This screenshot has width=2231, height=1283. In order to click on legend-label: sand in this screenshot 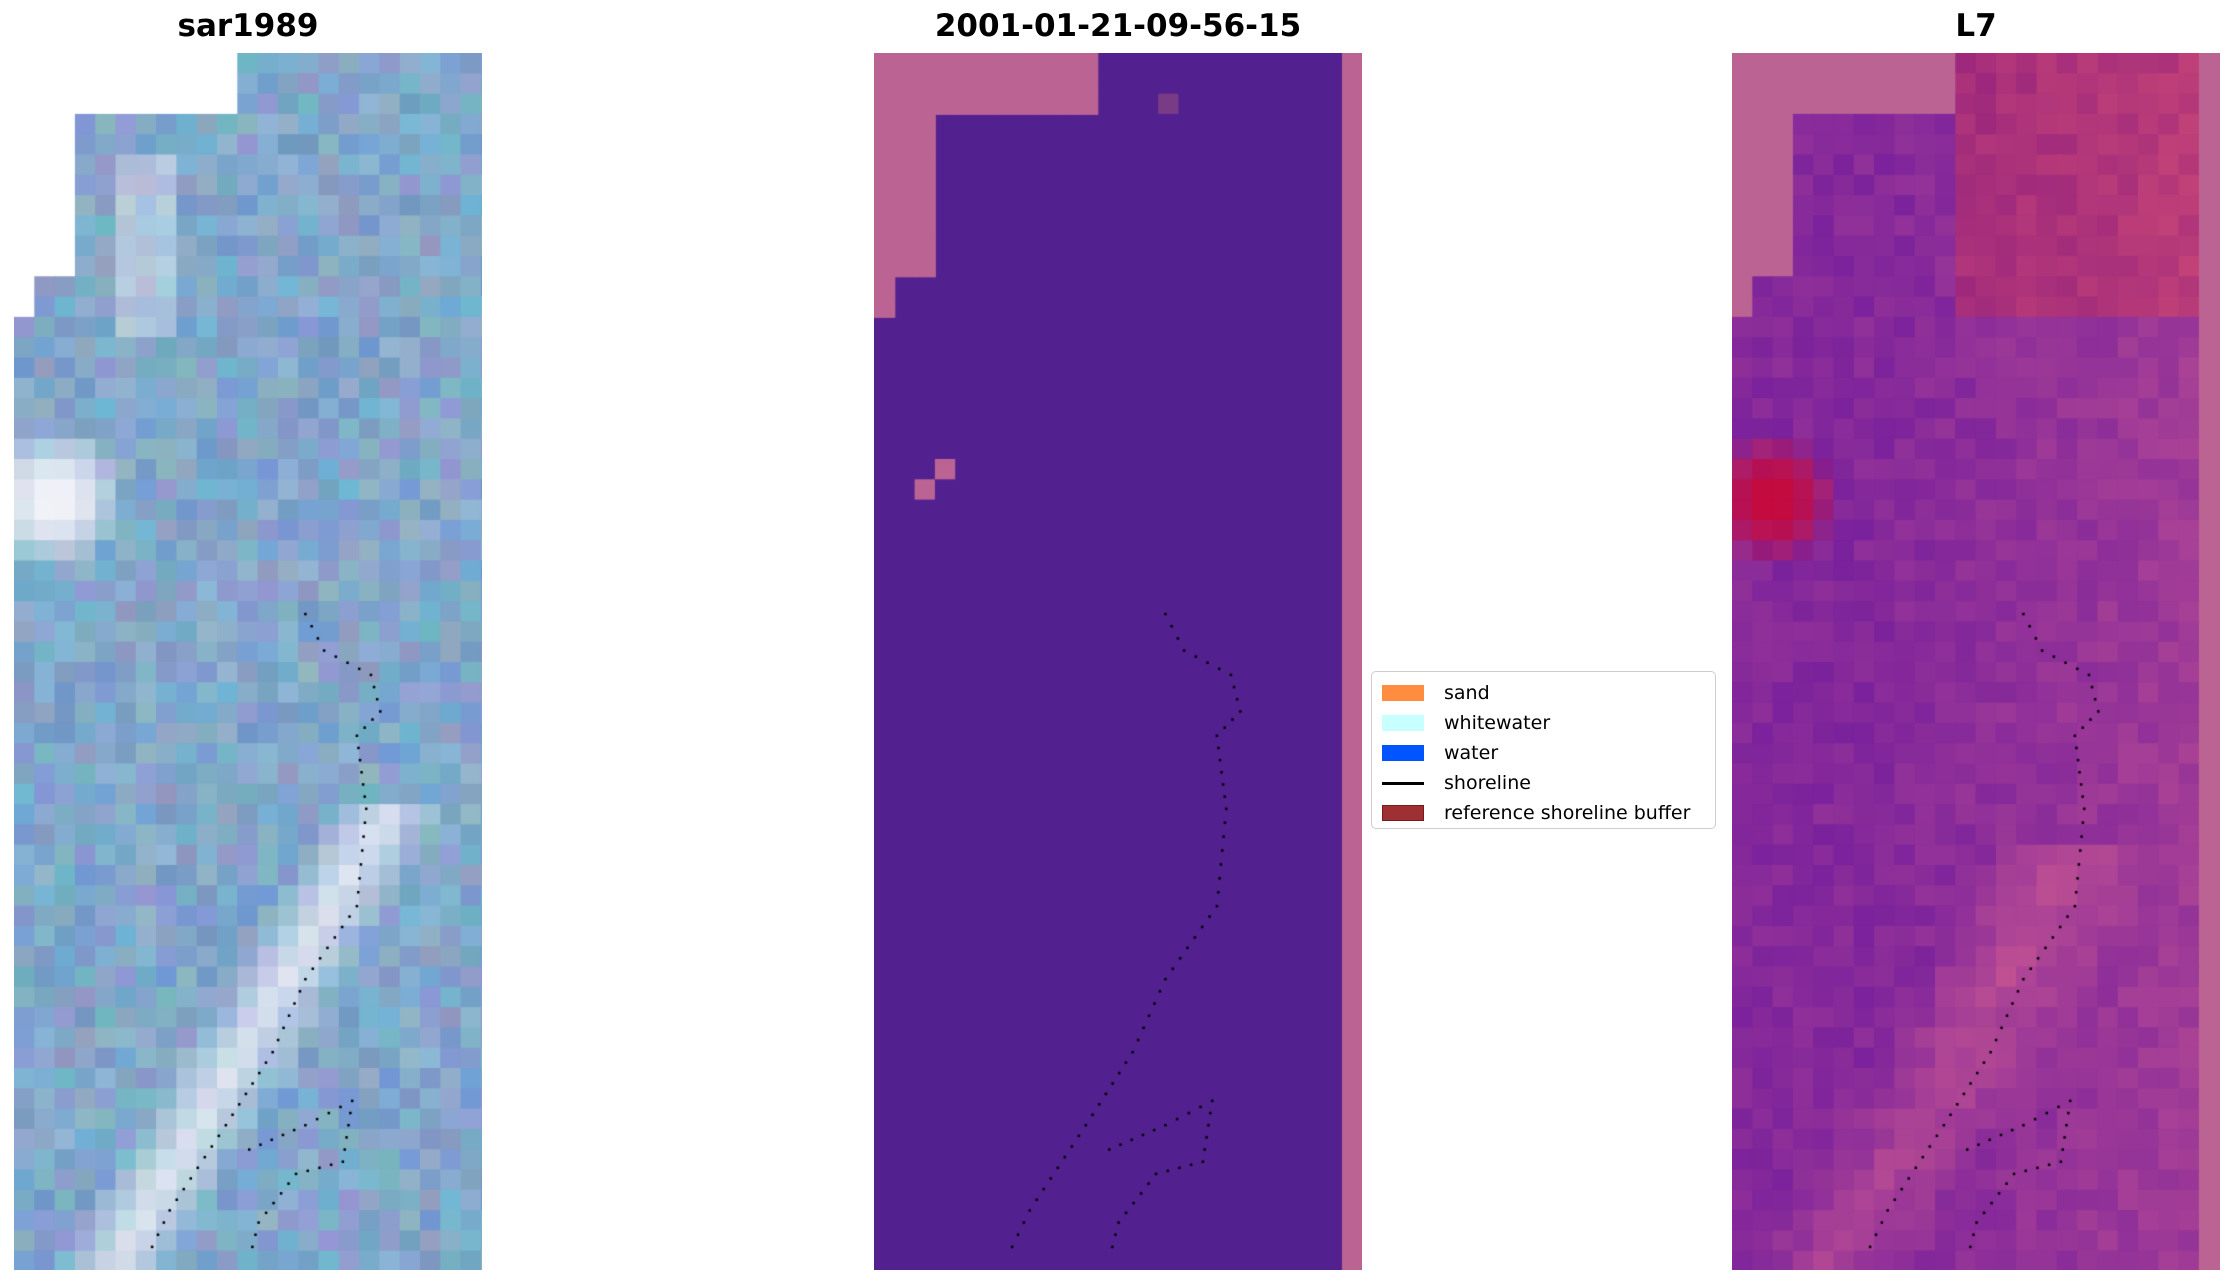, I will do `click(1467, 693)`.